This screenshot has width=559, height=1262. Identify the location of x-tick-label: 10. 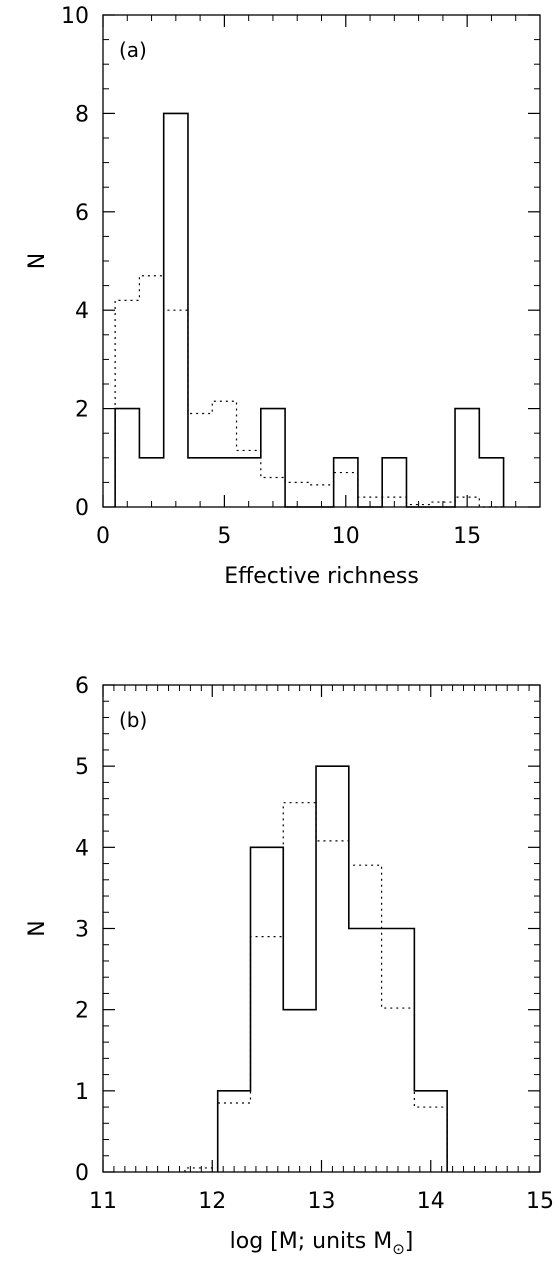
(346, 536).